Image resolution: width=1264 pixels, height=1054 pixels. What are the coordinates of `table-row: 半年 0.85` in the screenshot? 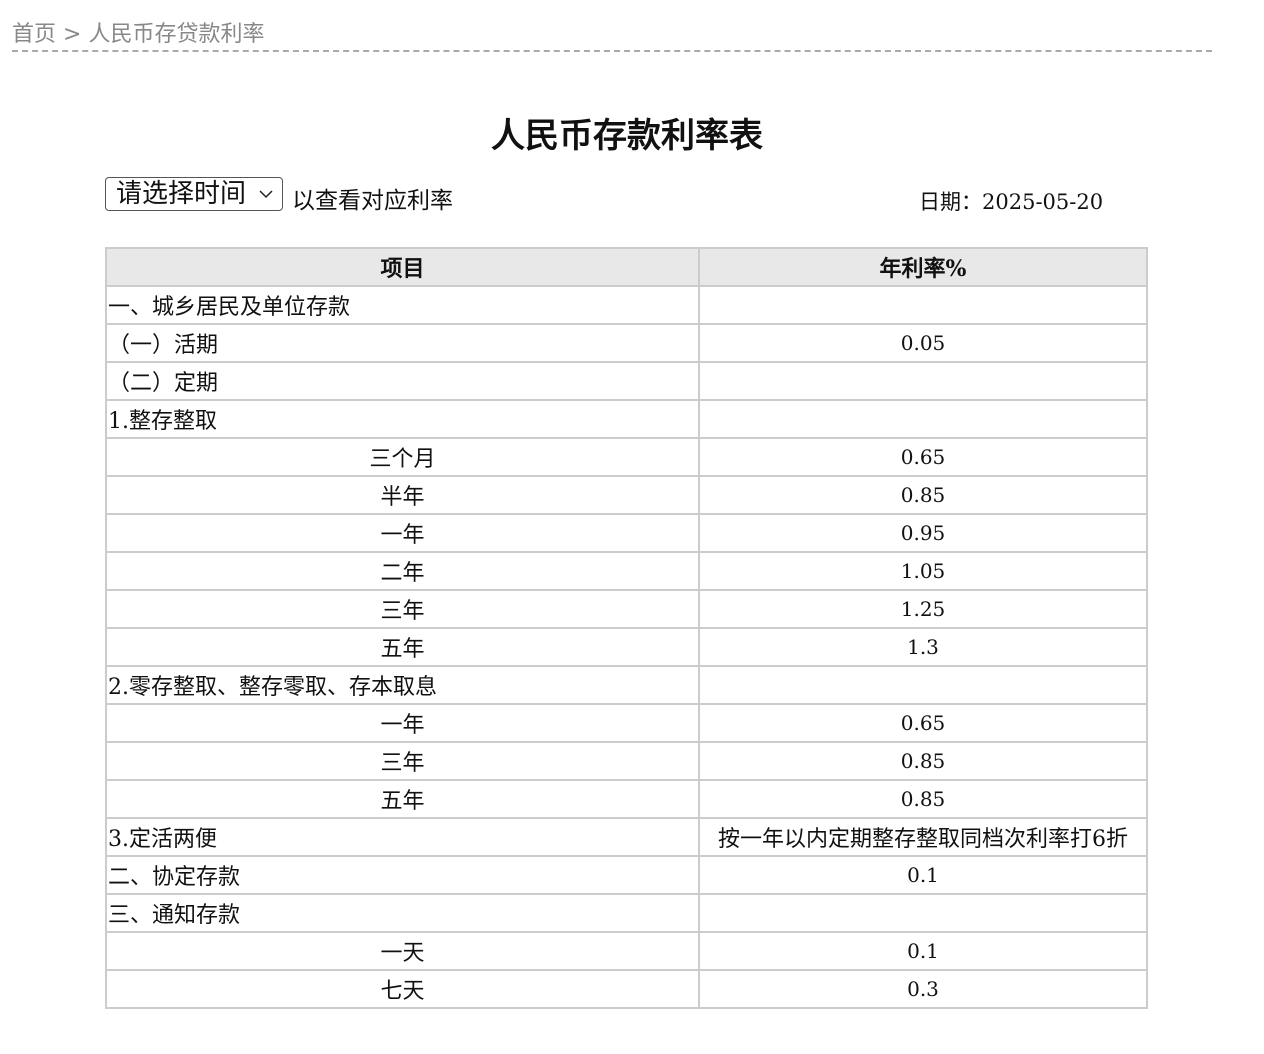 It's located at (626, 495).